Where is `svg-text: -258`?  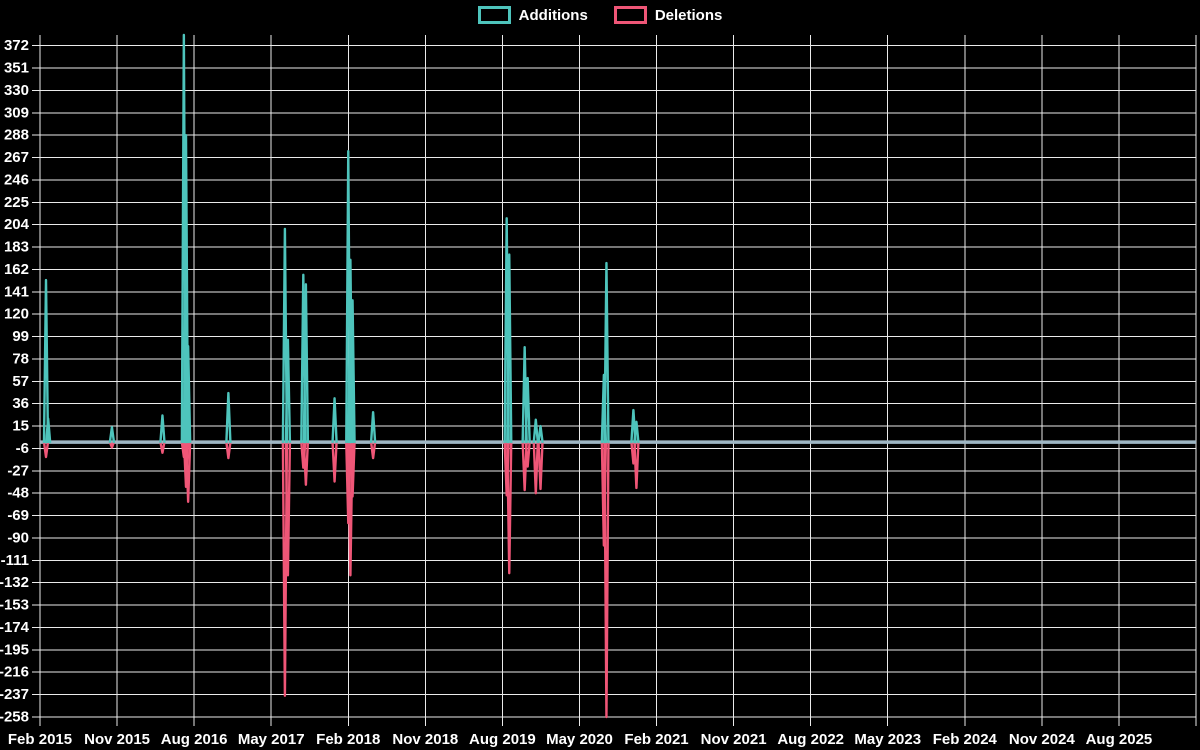 svg-text: -258 is located at coordinates (14, 717).